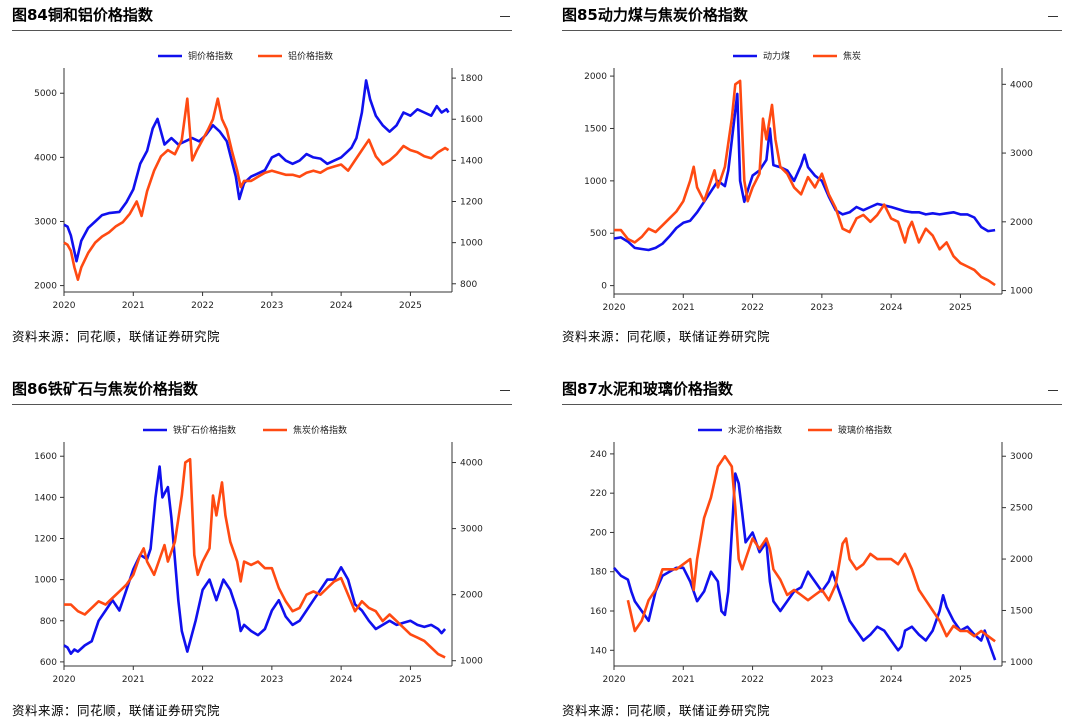  Describe the element at coordinates (471, 120) in the screenshot. I see `right-tick-label: 1600` at that location.